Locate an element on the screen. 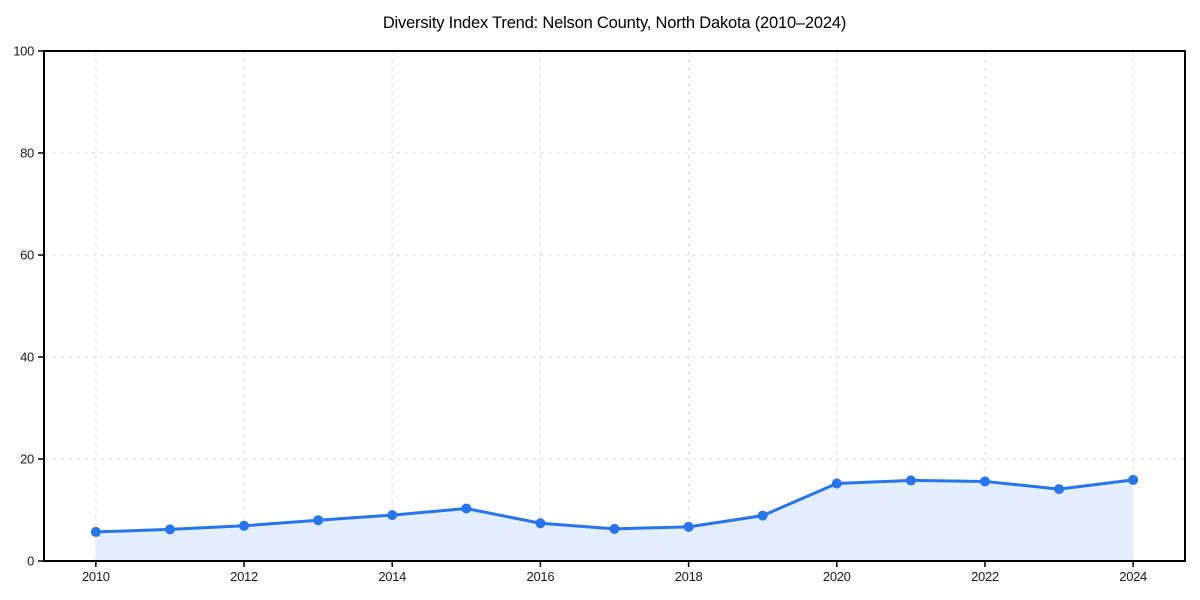  x-tick-label: 2010 is located at coordinates (96, 576).